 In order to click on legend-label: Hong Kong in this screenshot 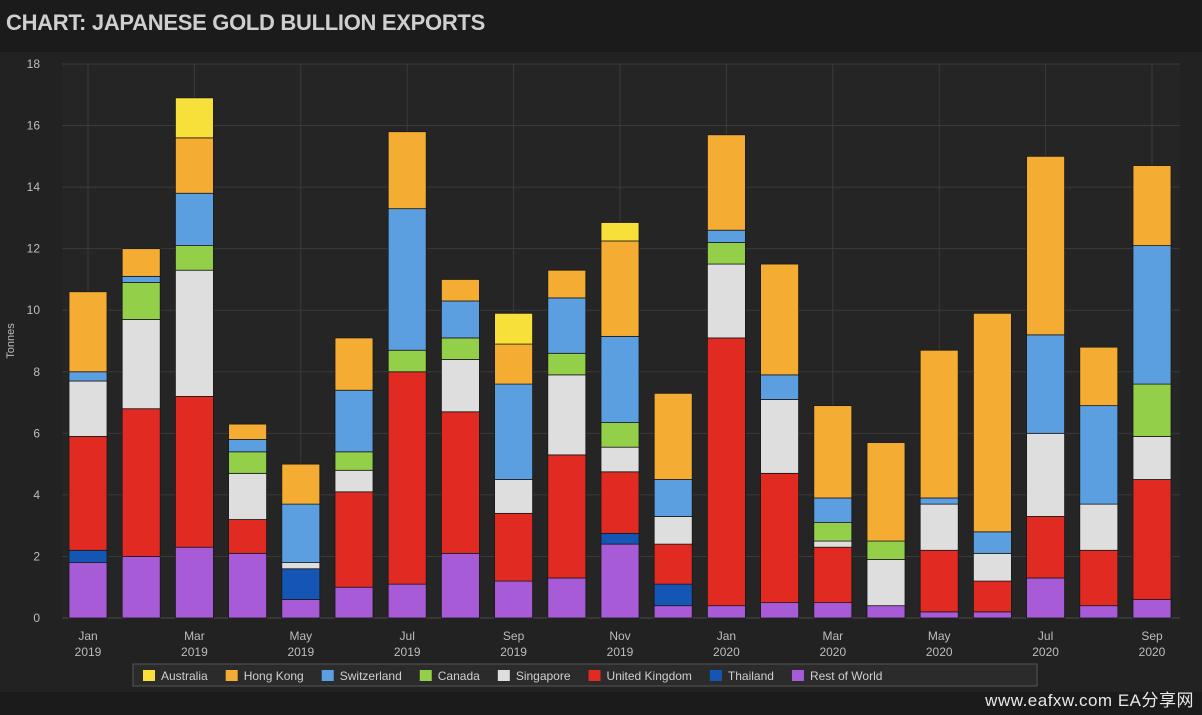, I will do `click(274, 676)`.